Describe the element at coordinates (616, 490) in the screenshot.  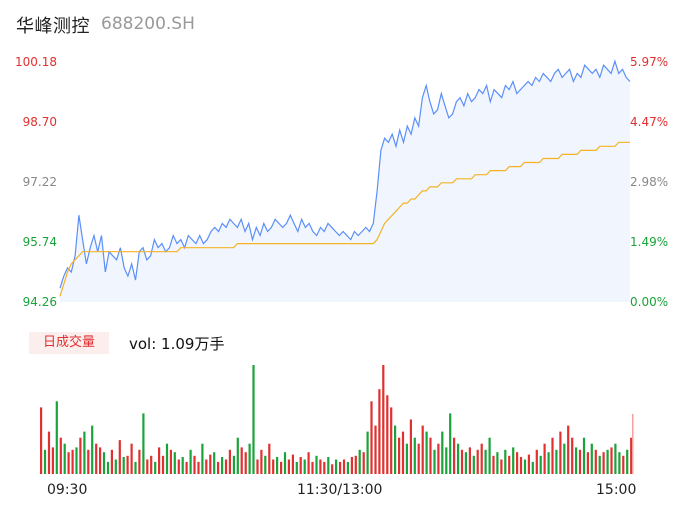
I see `x-tick-label: 15:00` at that location.